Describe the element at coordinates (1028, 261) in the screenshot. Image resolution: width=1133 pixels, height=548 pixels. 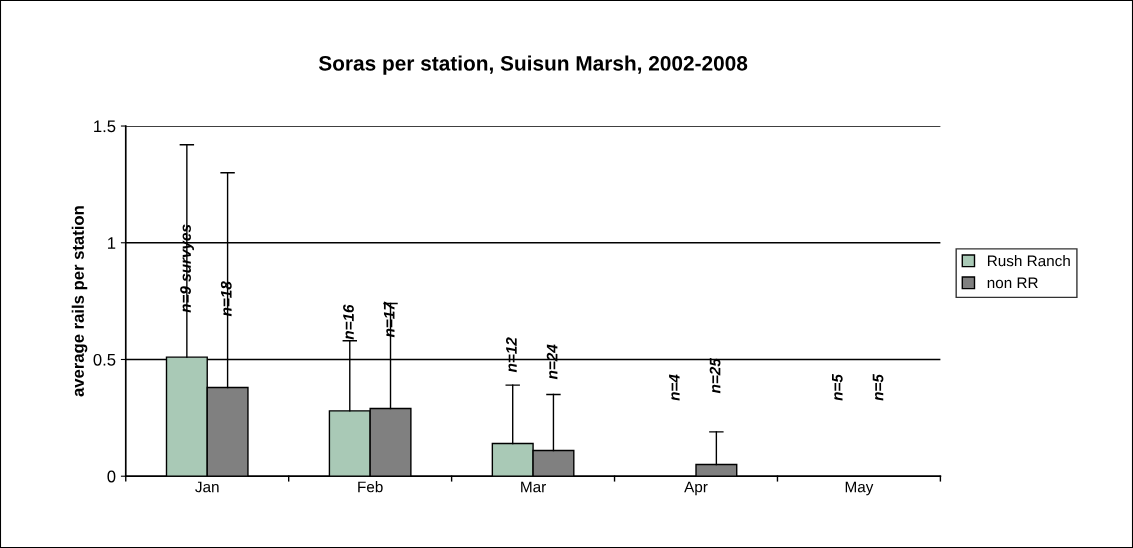
I see `legend-label: Rush Ranch` at that location.